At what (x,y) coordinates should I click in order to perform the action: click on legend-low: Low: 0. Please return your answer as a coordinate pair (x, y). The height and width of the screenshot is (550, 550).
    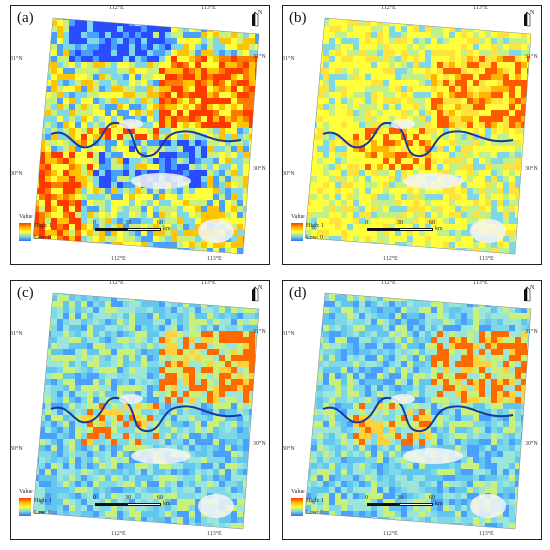
    Looking at the image, I should click on (43, 513).